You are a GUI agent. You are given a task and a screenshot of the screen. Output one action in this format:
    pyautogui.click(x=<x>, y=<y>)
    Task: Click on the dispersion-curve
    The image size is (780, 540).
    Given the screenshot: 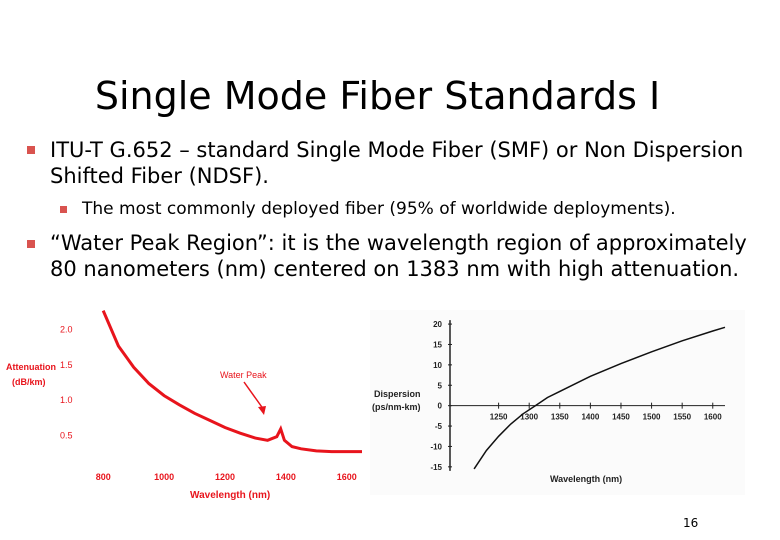 What is the action you would take?
    pyautogui.click(x=599, y=398)
    